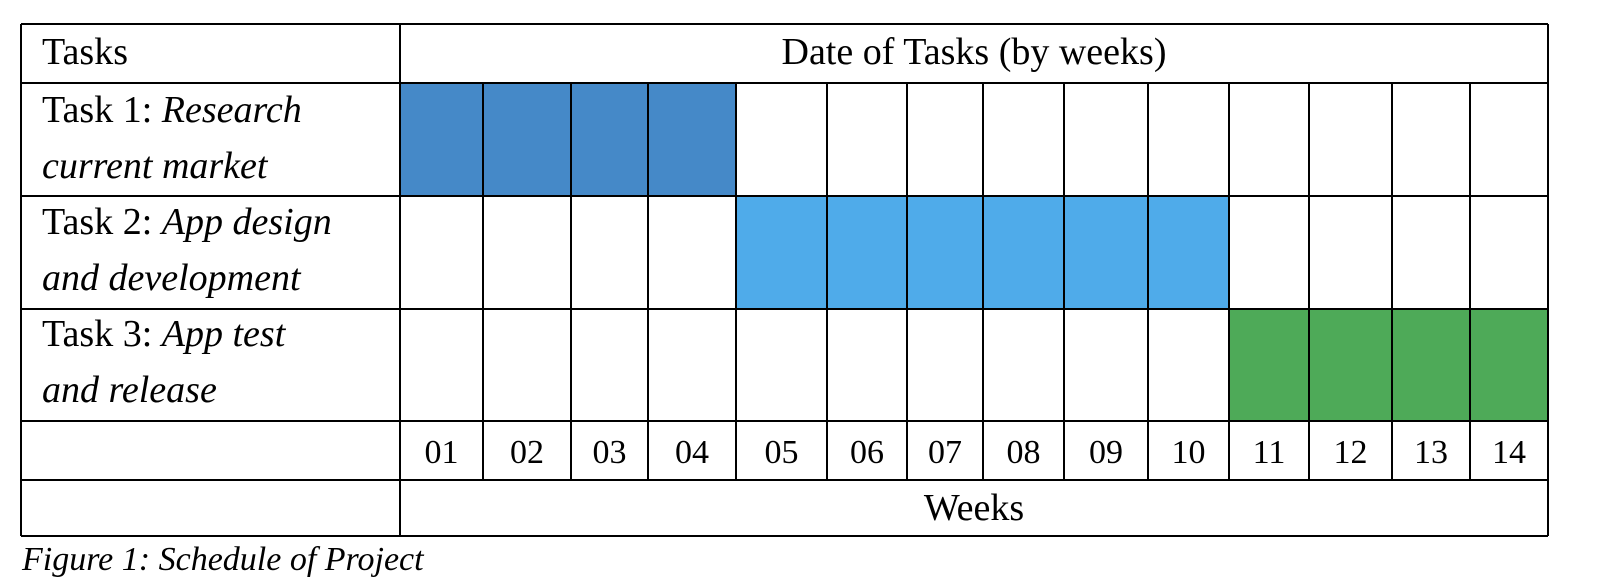 The image size is (1614, 584). I want to click on week-tick-label-03: 03, so click(610, 452).